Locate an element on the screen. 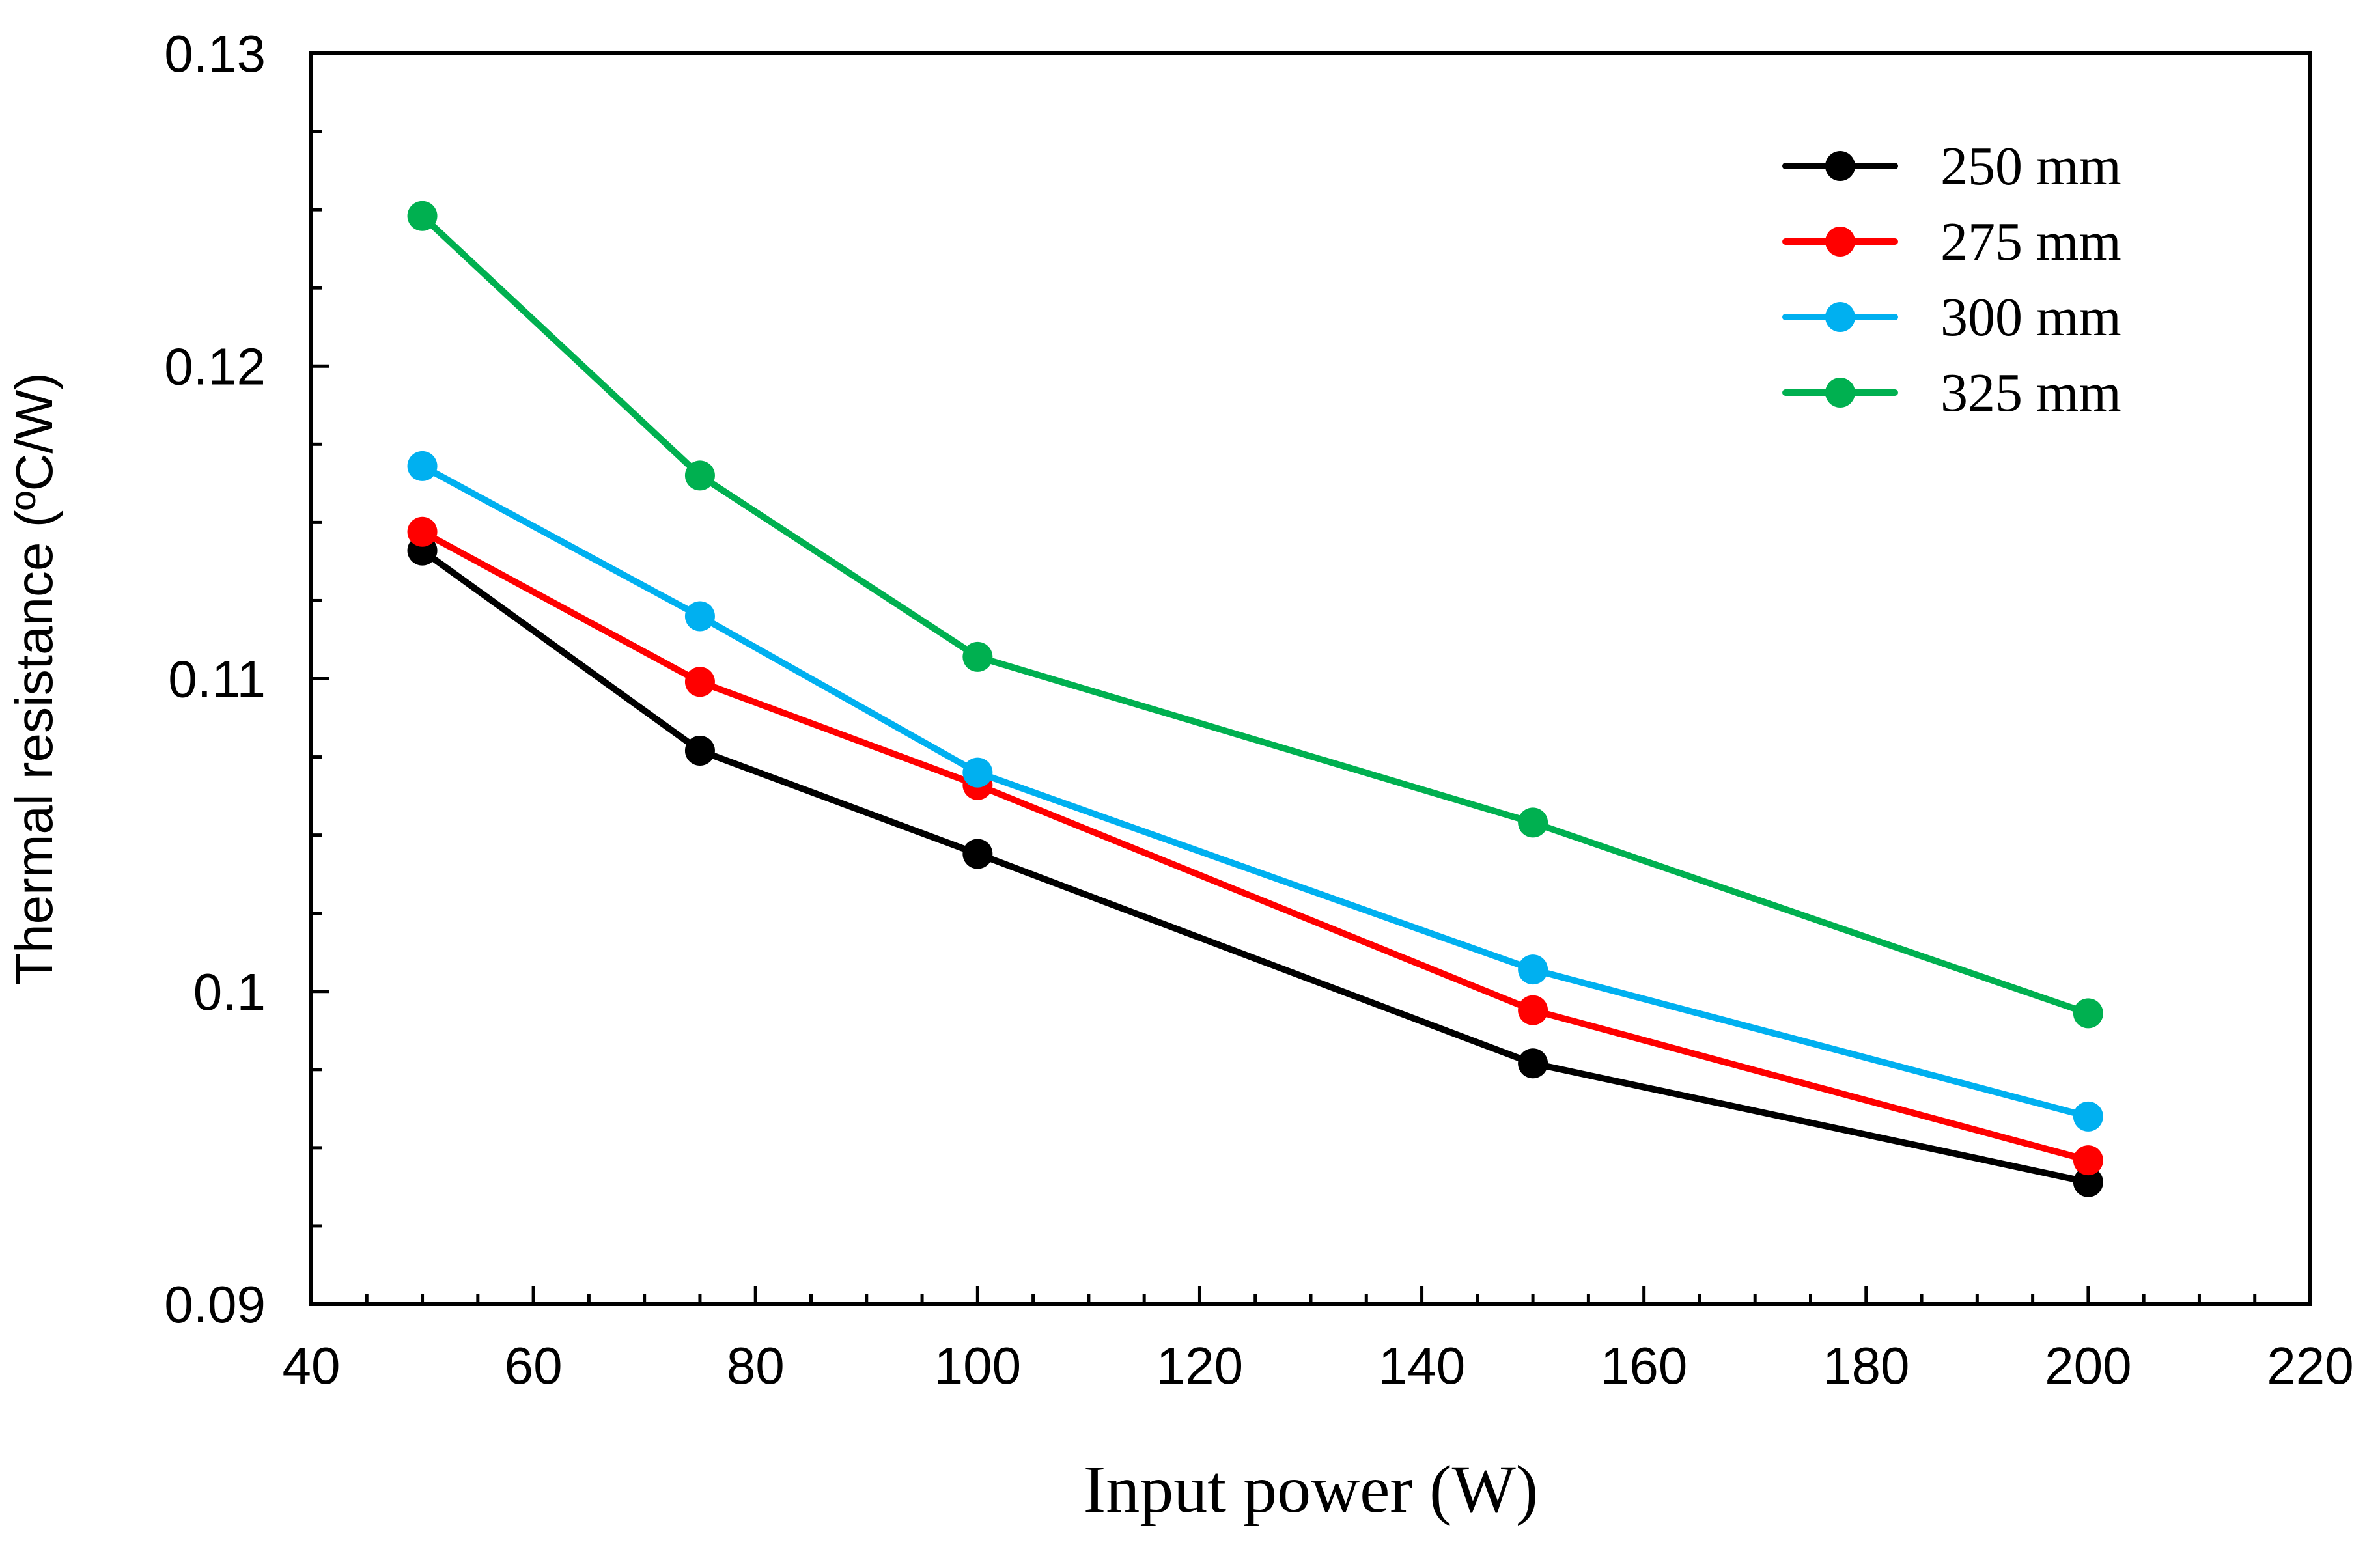 Image resolution: width=2380 pixels, height=1545 pixels. x-tick-label: 220 is located at coordinates (2310, 1366).